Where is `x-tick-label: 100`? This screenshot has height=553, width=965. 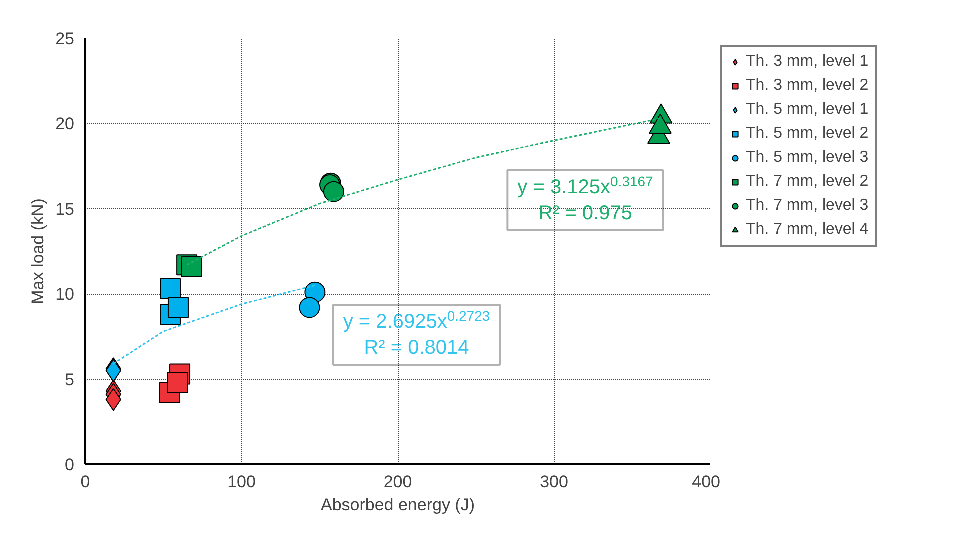
x-tick-label: 100 is located at coordinates (242, 482).